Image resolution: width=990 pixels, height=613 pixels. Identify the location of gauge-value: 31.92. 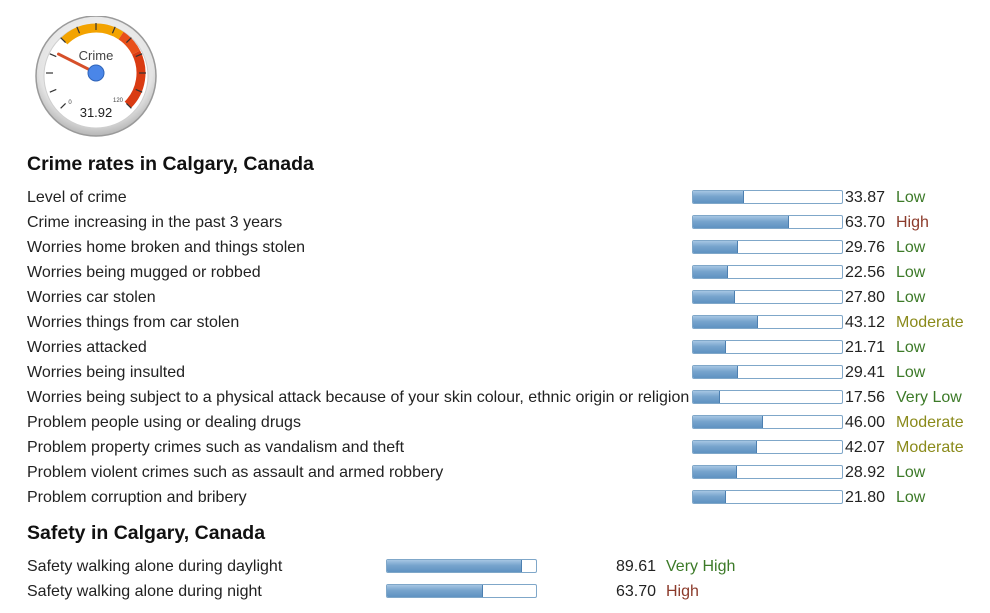
(96, 112).